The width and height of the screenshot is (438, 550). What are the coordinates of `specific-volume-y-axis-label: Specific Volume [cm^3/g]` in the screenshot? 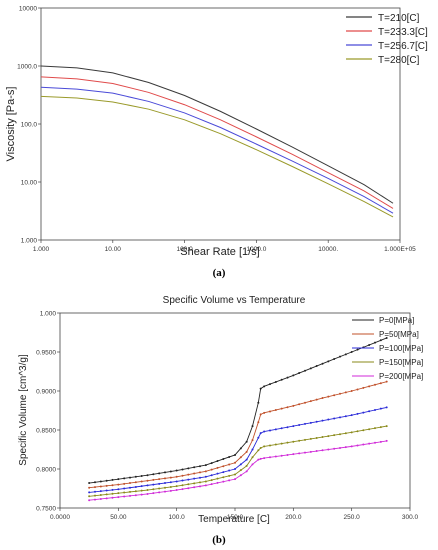 It's located at (23, 410).